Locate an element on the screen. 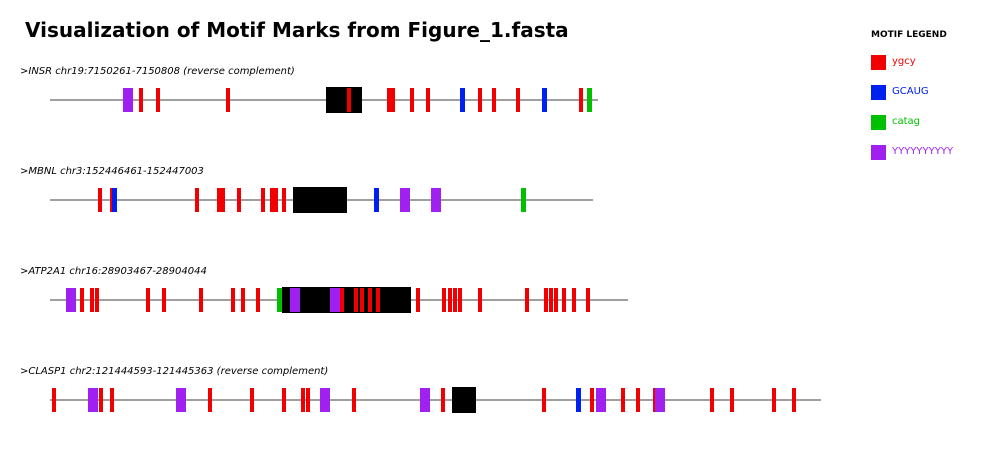  legend-label-ygcy: ygcy is located at coordinates (904, 61).